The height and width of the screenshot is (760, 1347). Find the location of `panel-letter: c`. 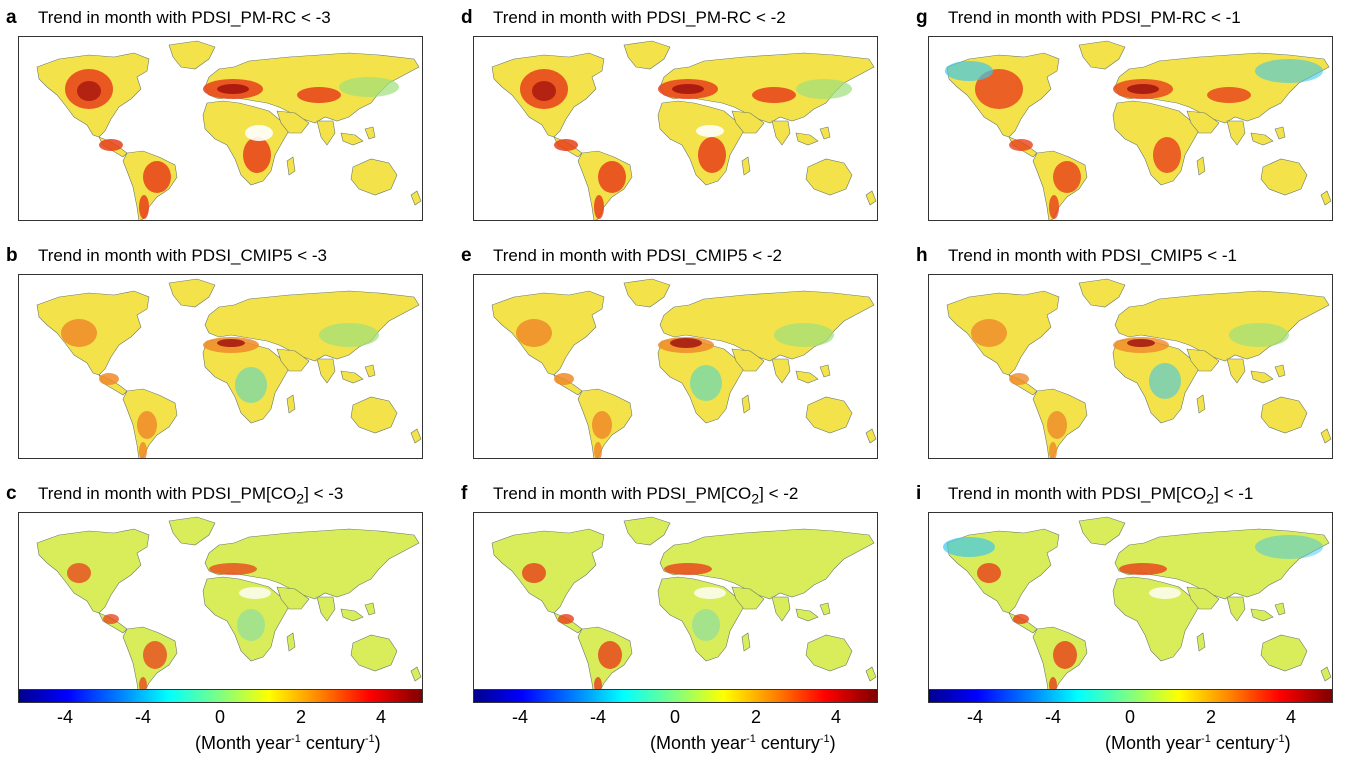

panel-letter: c is located at coordinates (11, 493).